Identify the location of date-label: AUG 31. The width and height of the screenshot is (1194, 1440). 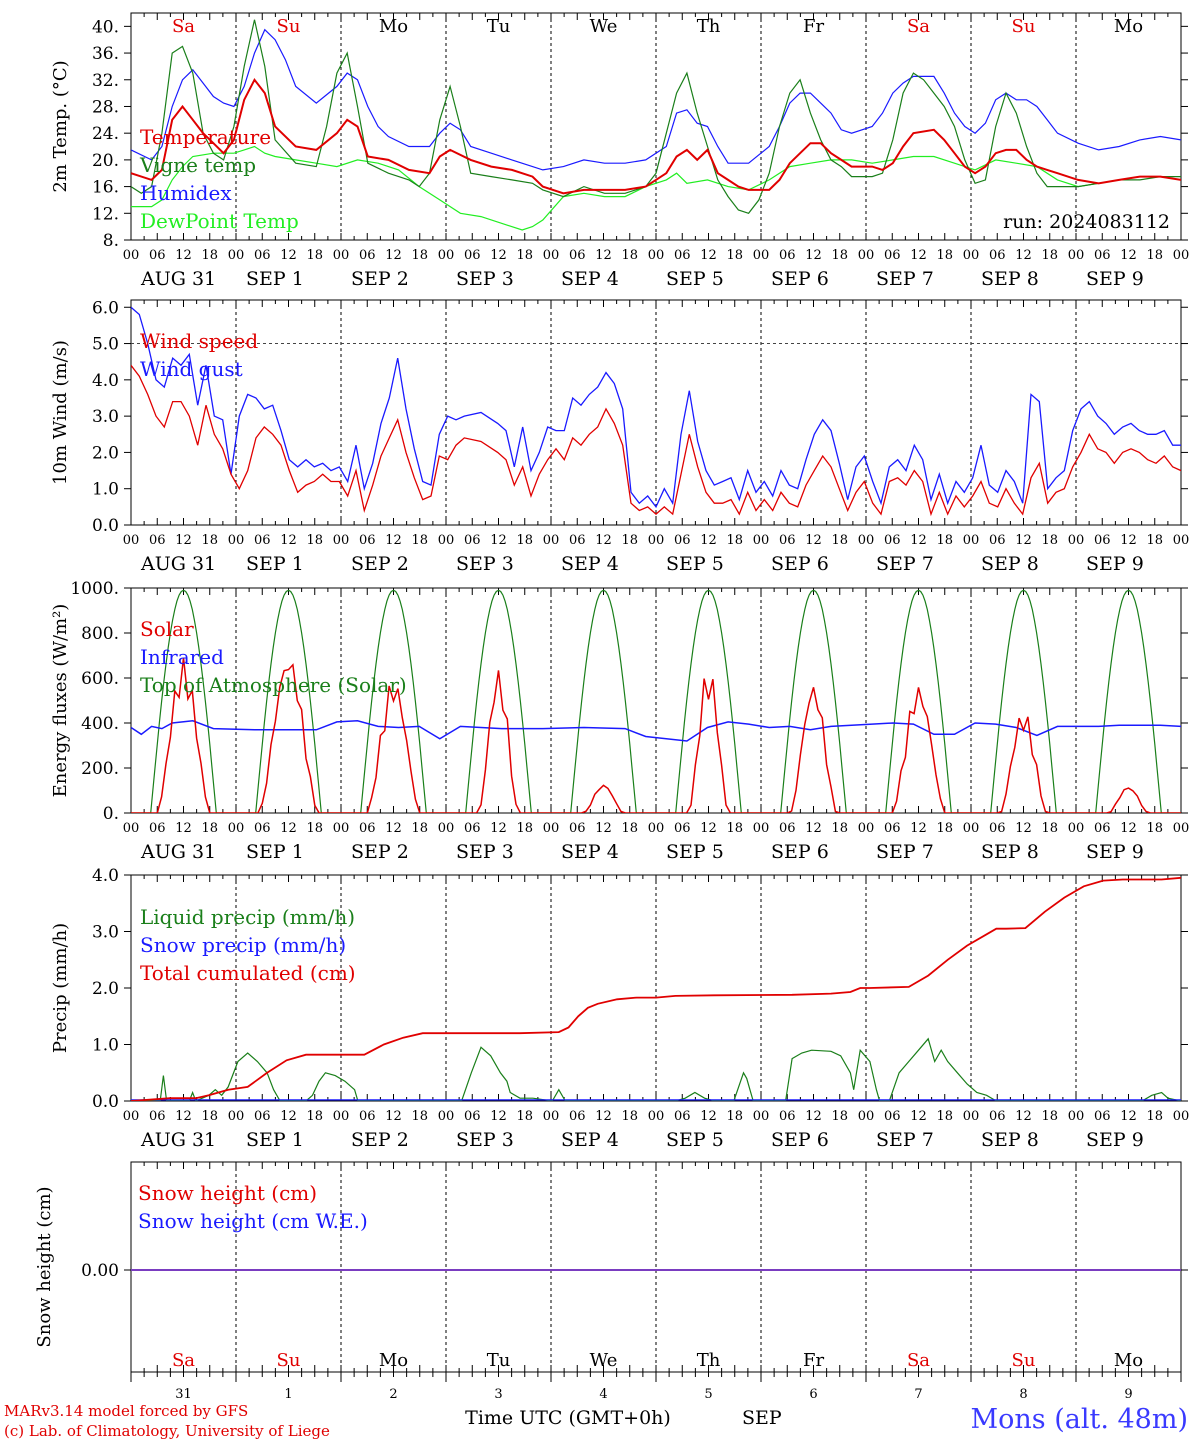
(178, 852).